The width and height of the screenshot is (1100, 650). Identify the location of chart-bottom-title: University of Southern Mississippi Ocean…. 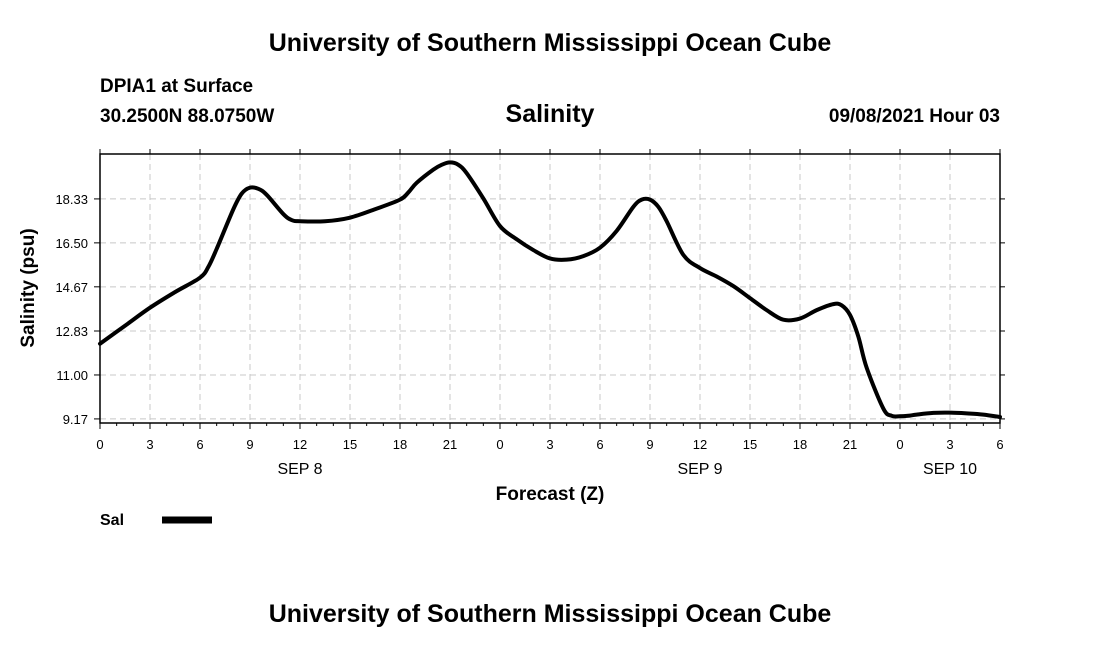
(550, 614).